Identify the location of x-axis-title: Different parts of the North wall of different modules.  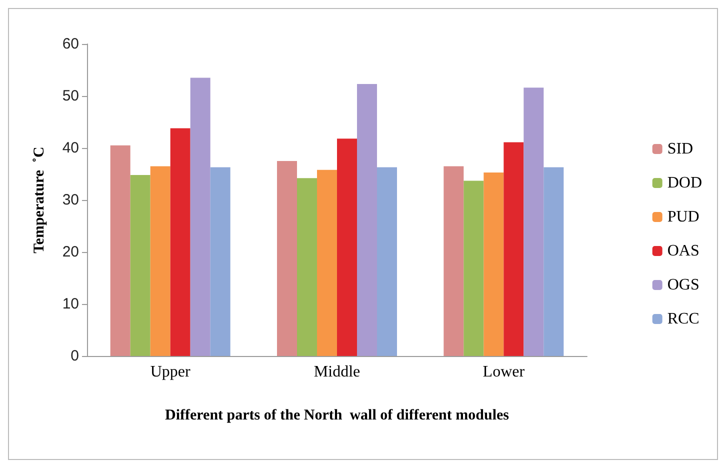
(337, 416).